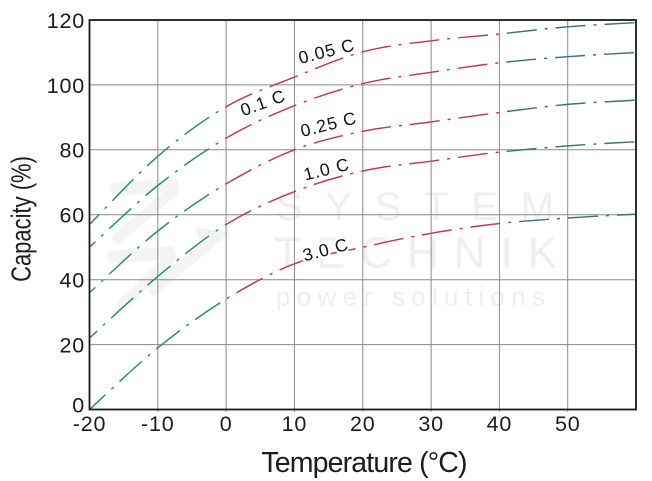 The image size is (652, 481). What do you see at coordinates (568, 424) in the screenshot?
I see `svg-text: 50` at bounding box center [568, 424].